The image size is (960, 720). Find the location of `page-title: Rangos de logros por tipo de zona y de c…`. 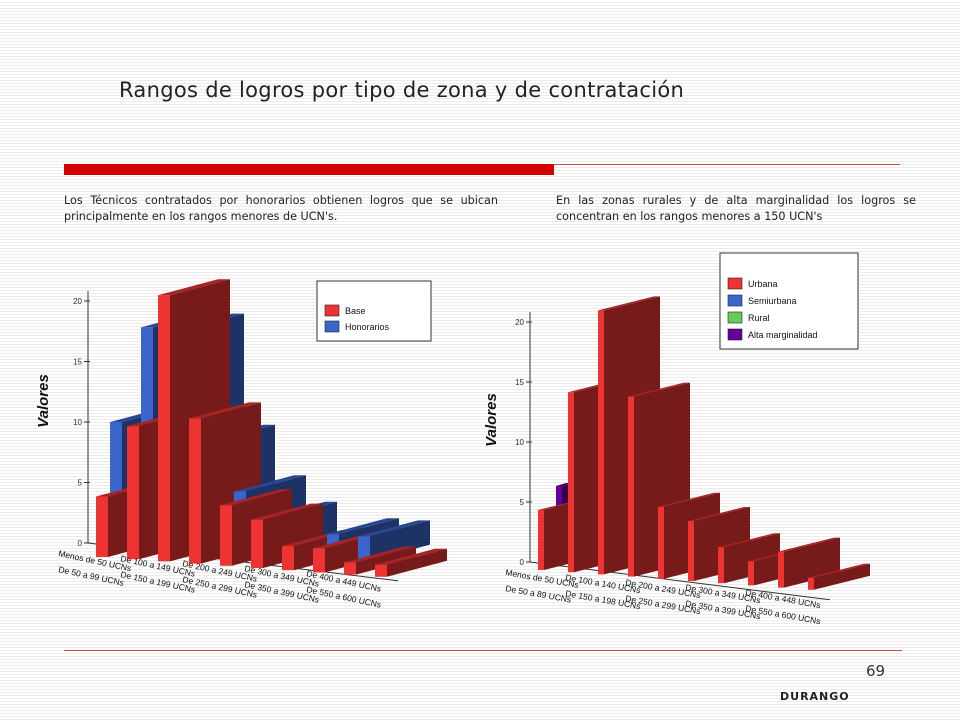

page-title: Rangos de logros por tipo de zona y de c… is located at coordinates (402, 90).